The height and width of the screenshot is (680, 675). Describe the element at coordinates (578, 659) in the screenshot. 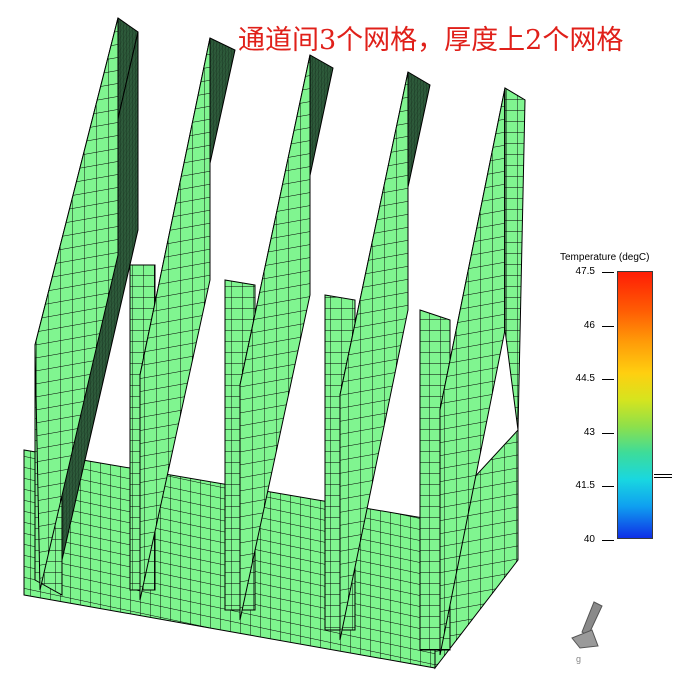

I see `triad-axis-label: g` at that location.